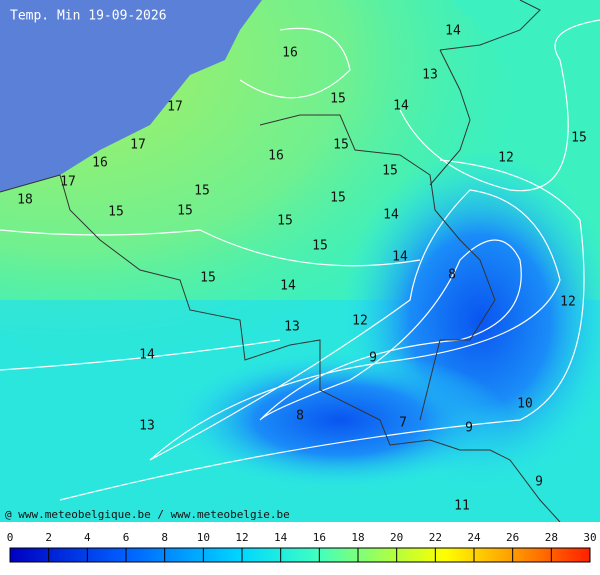 Image resolution: width=600 pixels, height=575 pixels. Describe the element at coordinates (164, 537) in the screenshot. I see `colorbar-tick-label: 8` at that location.